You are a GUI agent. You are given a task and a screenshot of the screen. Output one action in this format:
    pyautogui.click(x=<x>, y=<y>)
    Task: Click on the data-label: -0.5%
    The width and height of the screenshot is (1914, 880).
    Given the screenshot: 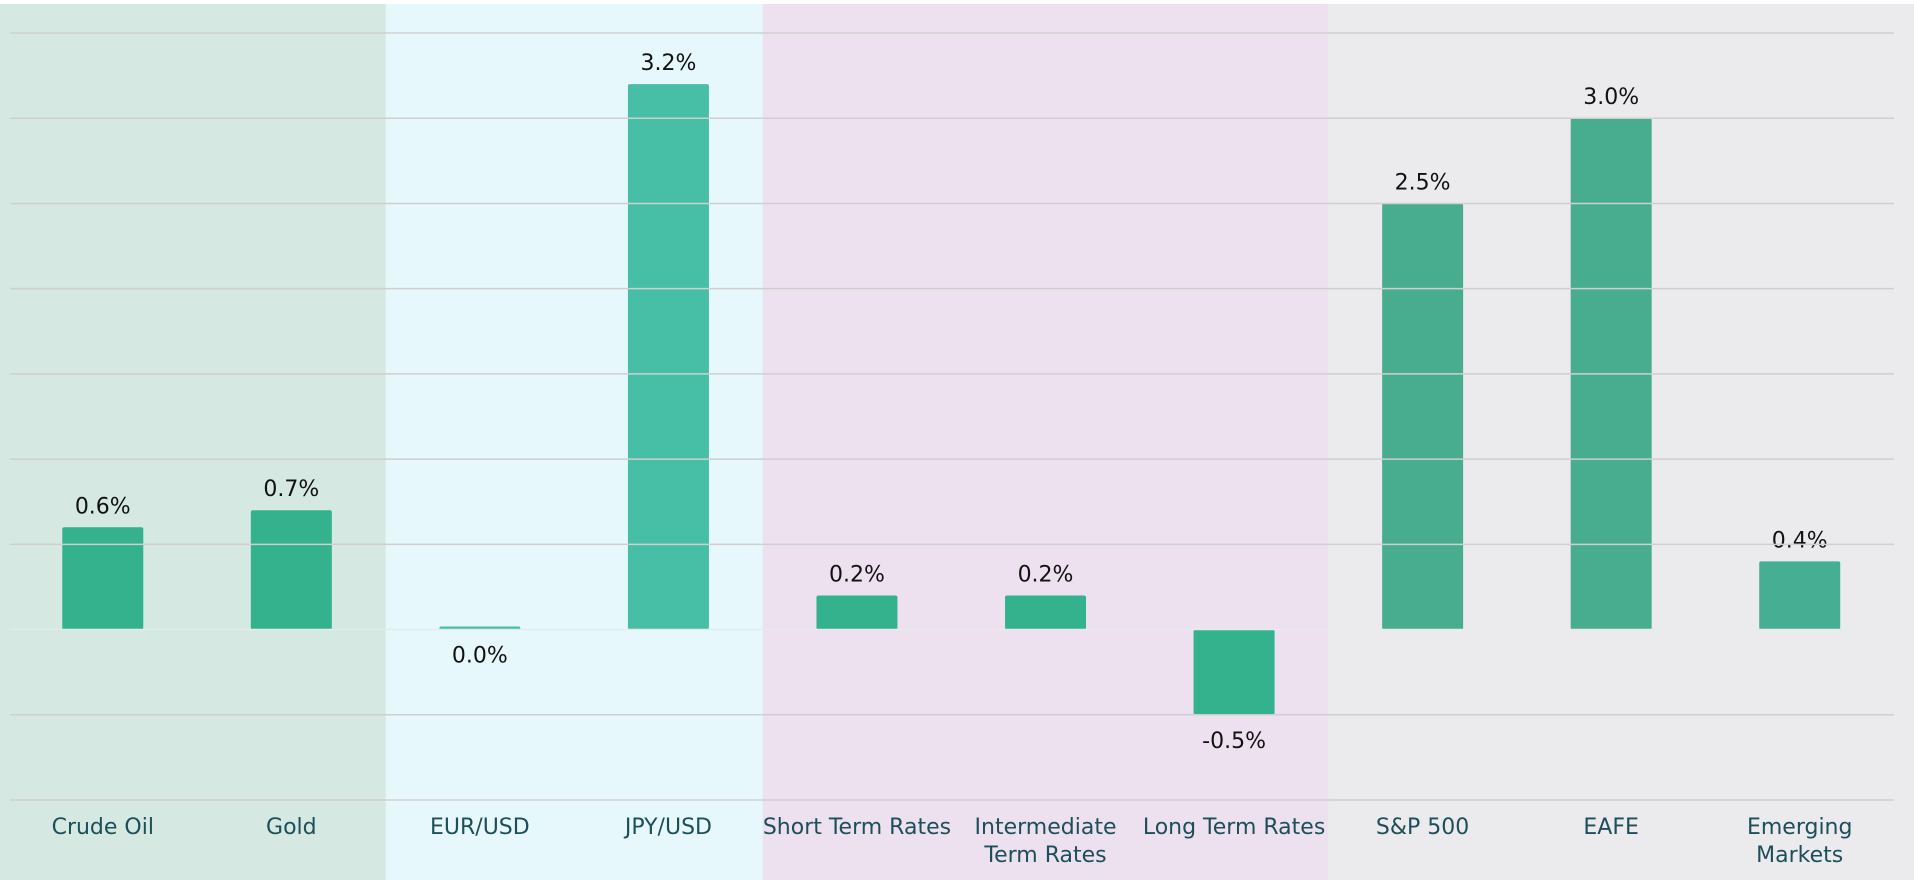 What is the action you would take?
    pyautogui.click(x=1234, y=741)
    